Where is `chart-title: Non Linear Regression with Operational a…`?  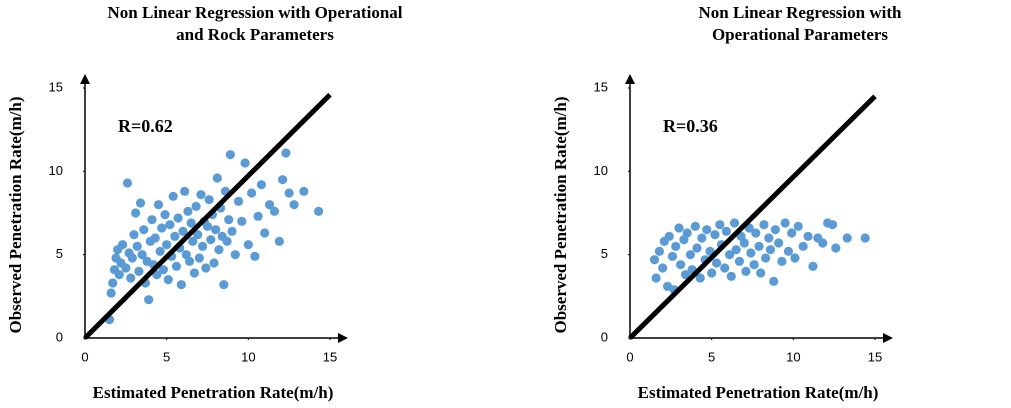
chart-title: Non Linear Regression with Operational a… is located at coordinates (255, 23).